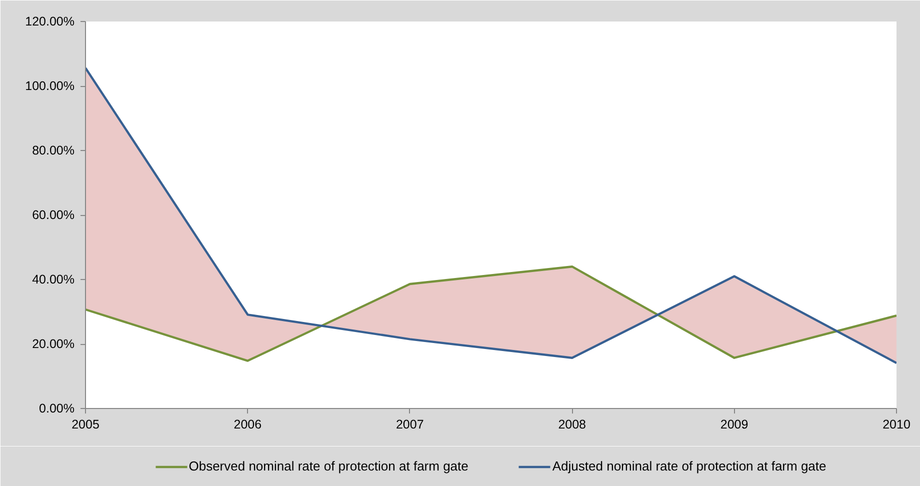  Describe the element at coordinates (572, 425) in the screenshot. I see `x-tick-label: 2008` at that location.